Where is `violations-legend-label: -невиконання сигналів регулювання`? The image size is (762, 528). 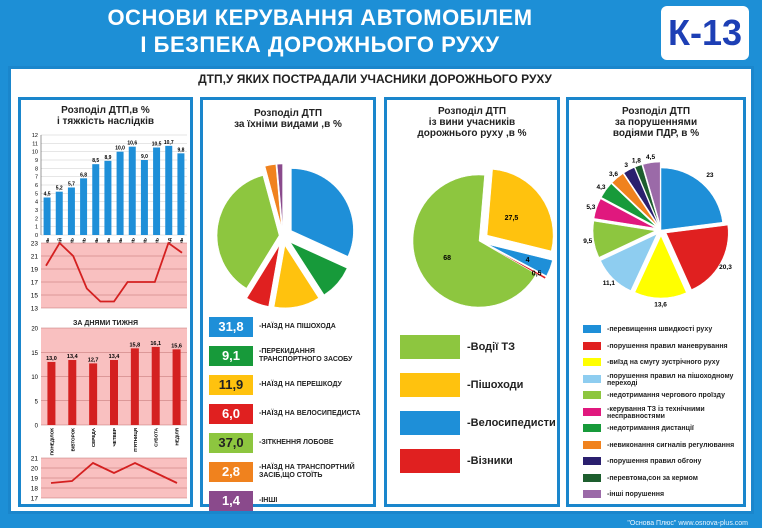
violations-legend-label: -невиконання сигналів регулювання is located at coordinates (671, 445).